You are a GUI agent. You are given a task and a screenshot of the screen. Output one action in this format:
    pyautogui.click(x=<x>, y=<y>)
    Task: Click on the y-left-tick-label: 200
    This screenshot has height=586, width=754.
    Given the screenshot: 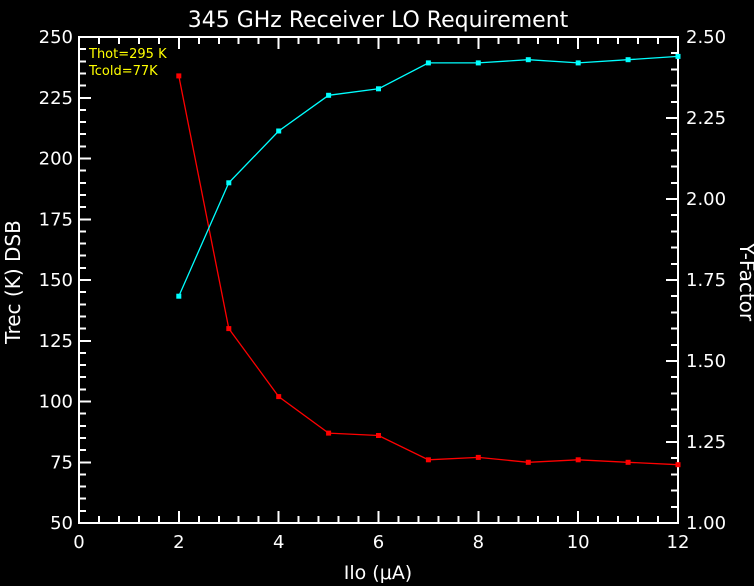 What is the action you would take?
    pyautogui.click(x=56, y=159)
    